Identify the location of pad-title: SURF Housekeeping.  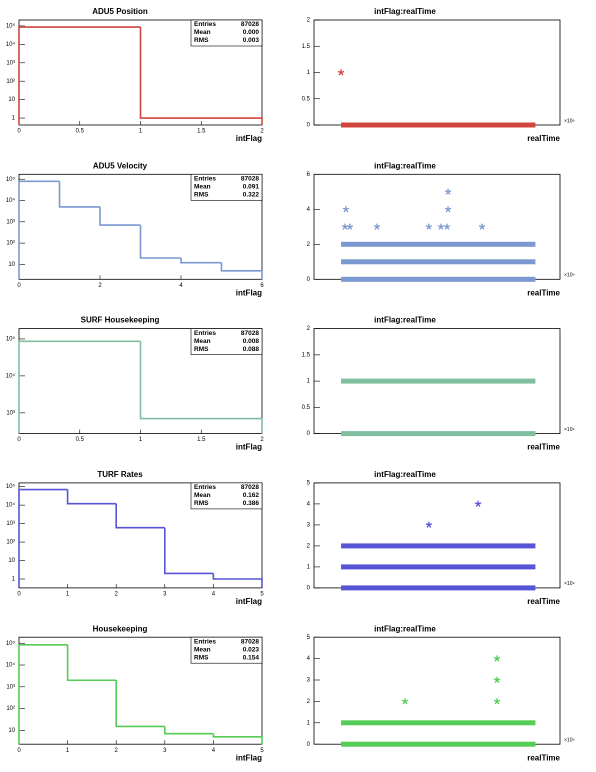
(120, 320).